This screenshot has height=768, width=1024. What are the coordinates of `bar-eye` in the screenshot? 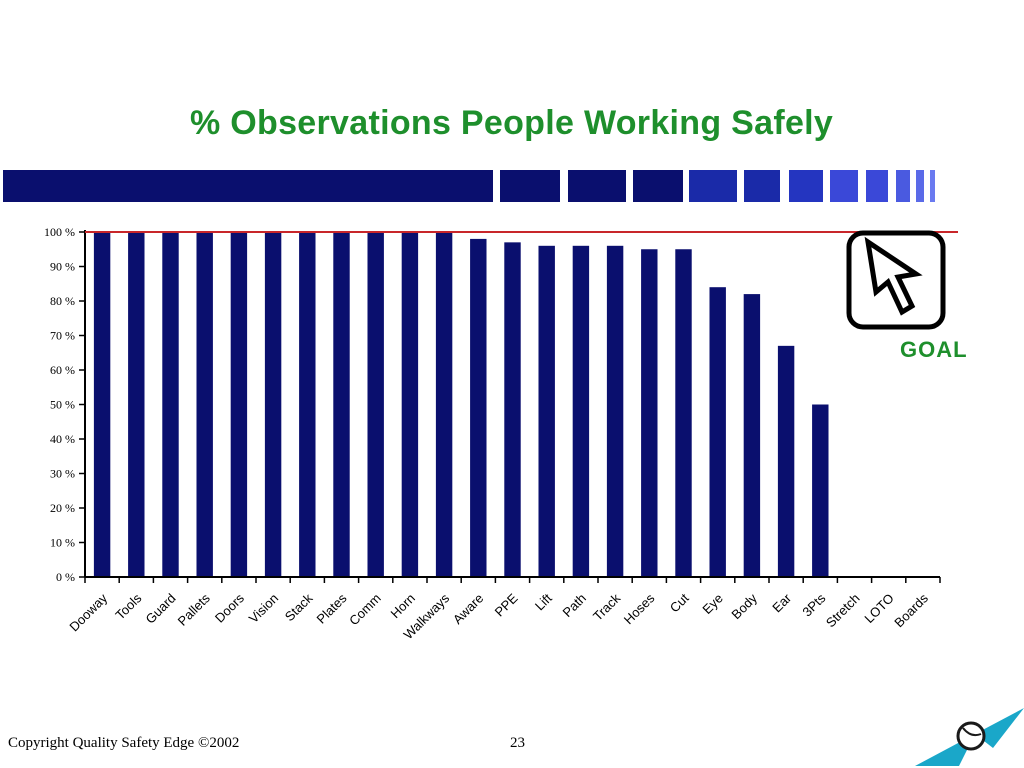 It's located at (717, 432).